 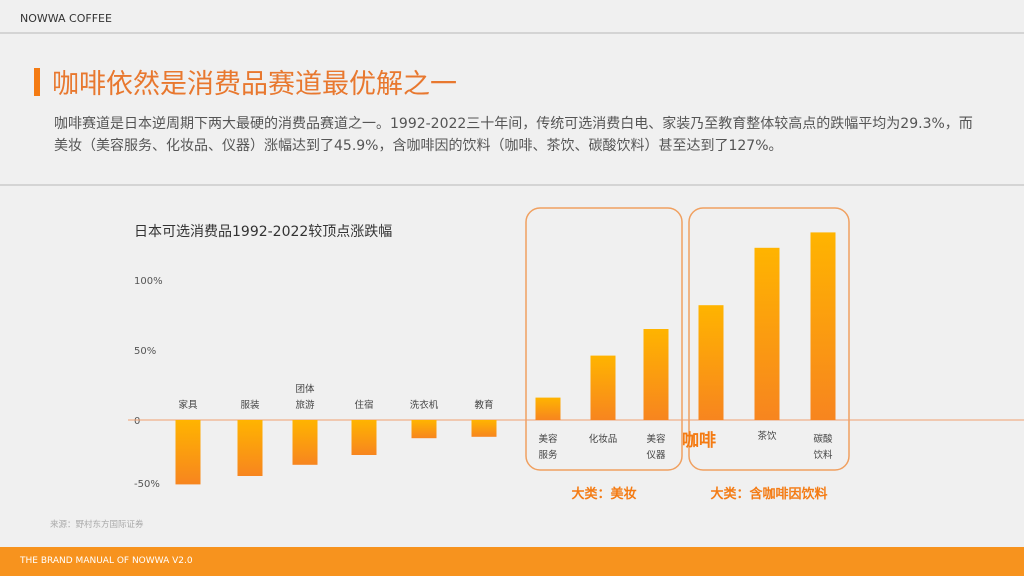 I want to click on category-label: 仪器, so click(x=656, y=455).